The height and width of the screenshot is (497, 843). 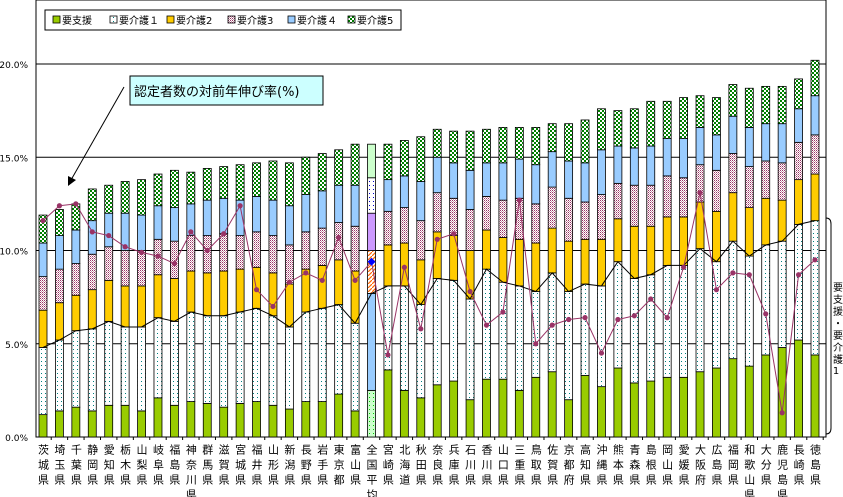 I want to click on legend-box, so click(x=223, y=20).